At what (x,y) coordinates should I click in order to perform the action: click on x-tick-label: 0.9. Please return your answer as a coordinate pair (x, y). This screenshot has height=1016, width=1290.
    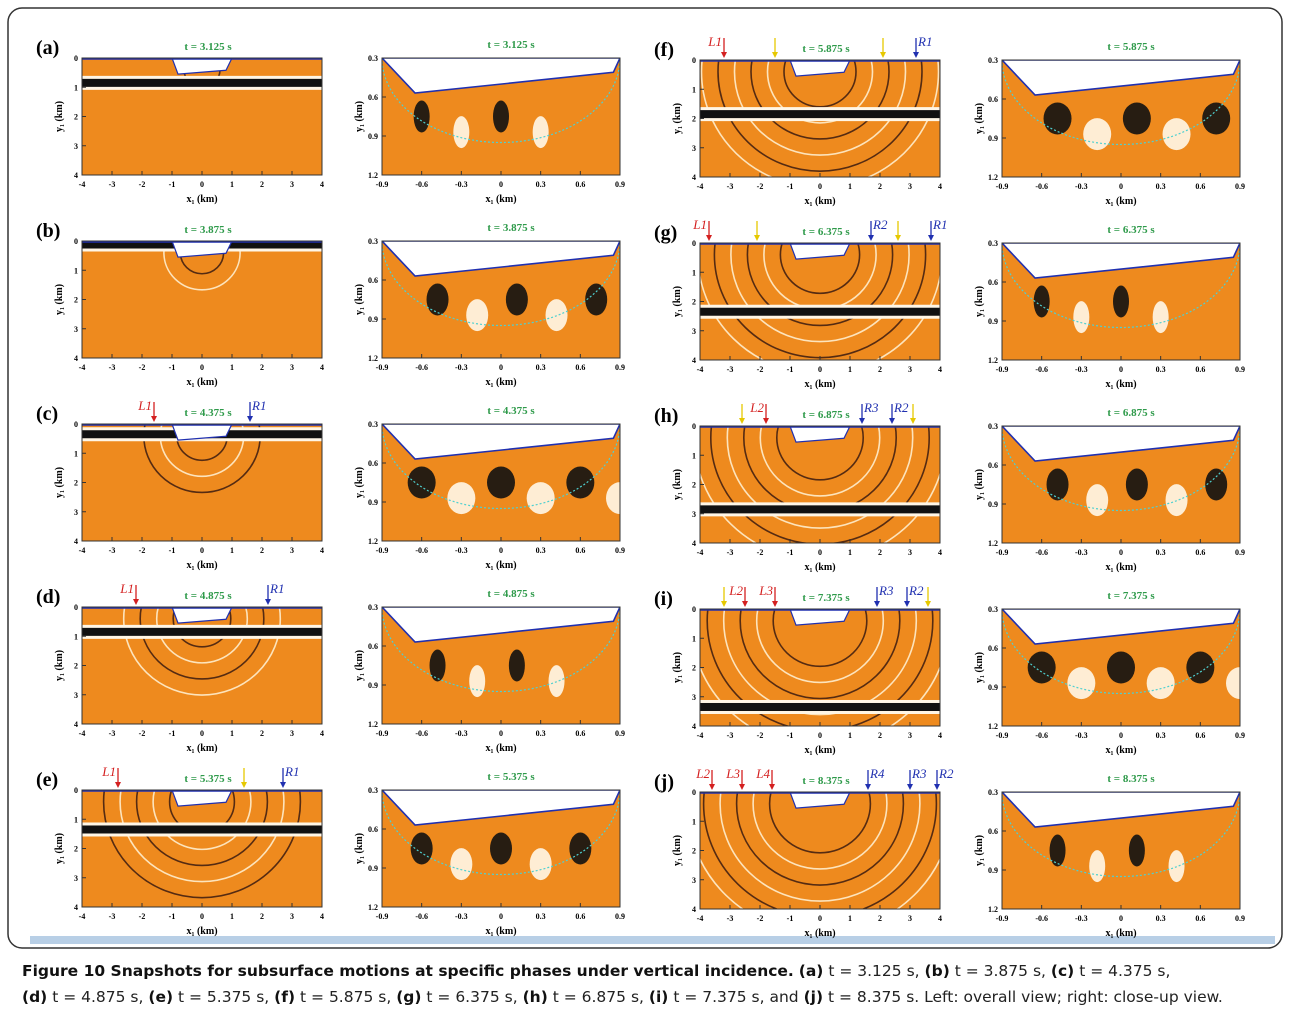
    Looking at the image, I should click on (620, 733).